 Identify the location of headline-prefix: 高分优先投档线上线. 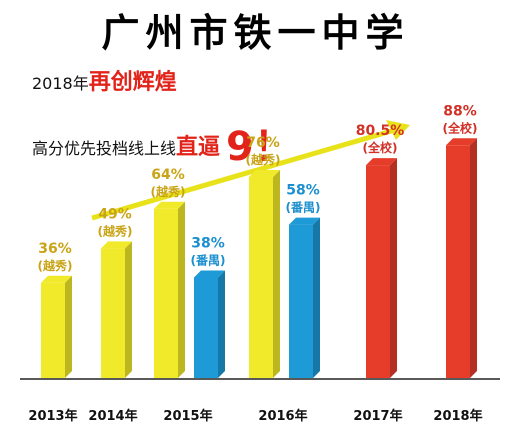
(104, 148).